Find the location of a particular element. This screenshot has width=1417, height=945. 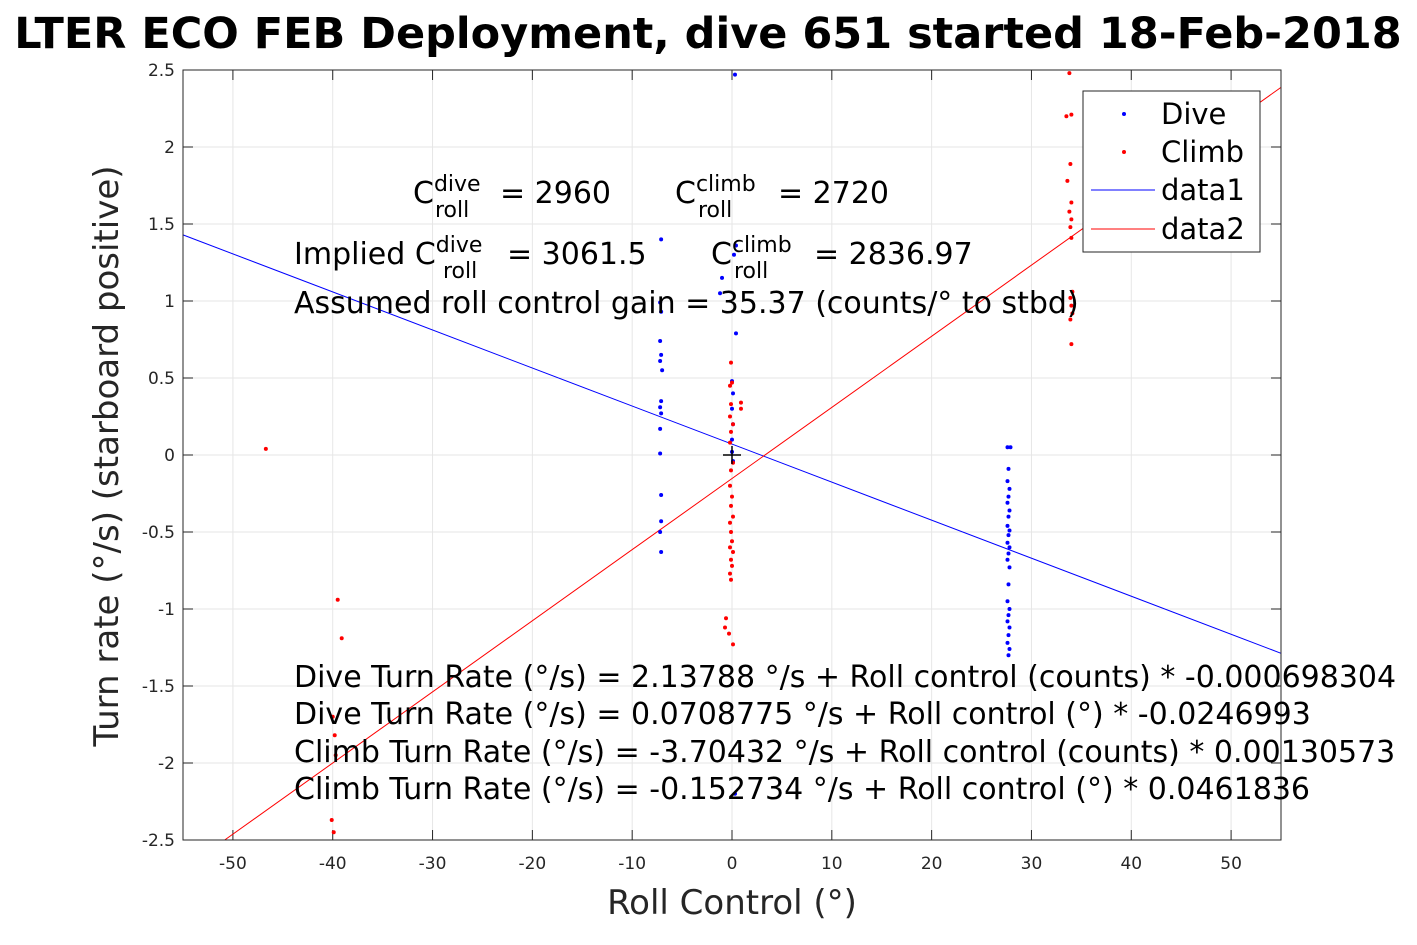

legend-label-data1: data1 is located at coordinates (1203, 190).